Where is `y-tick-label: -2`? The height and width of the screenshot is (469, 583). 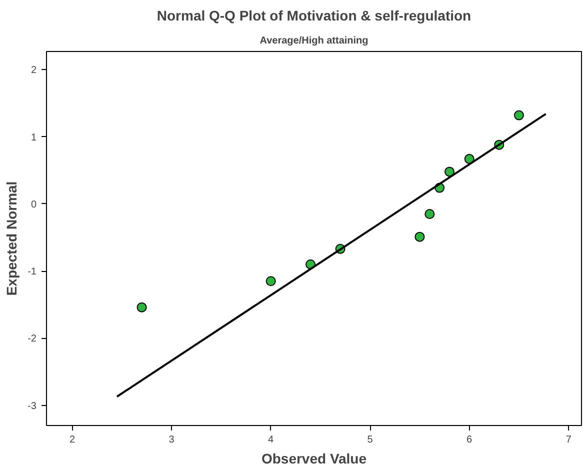 y-tick-label: -2 is located at coordinates (32, 339).